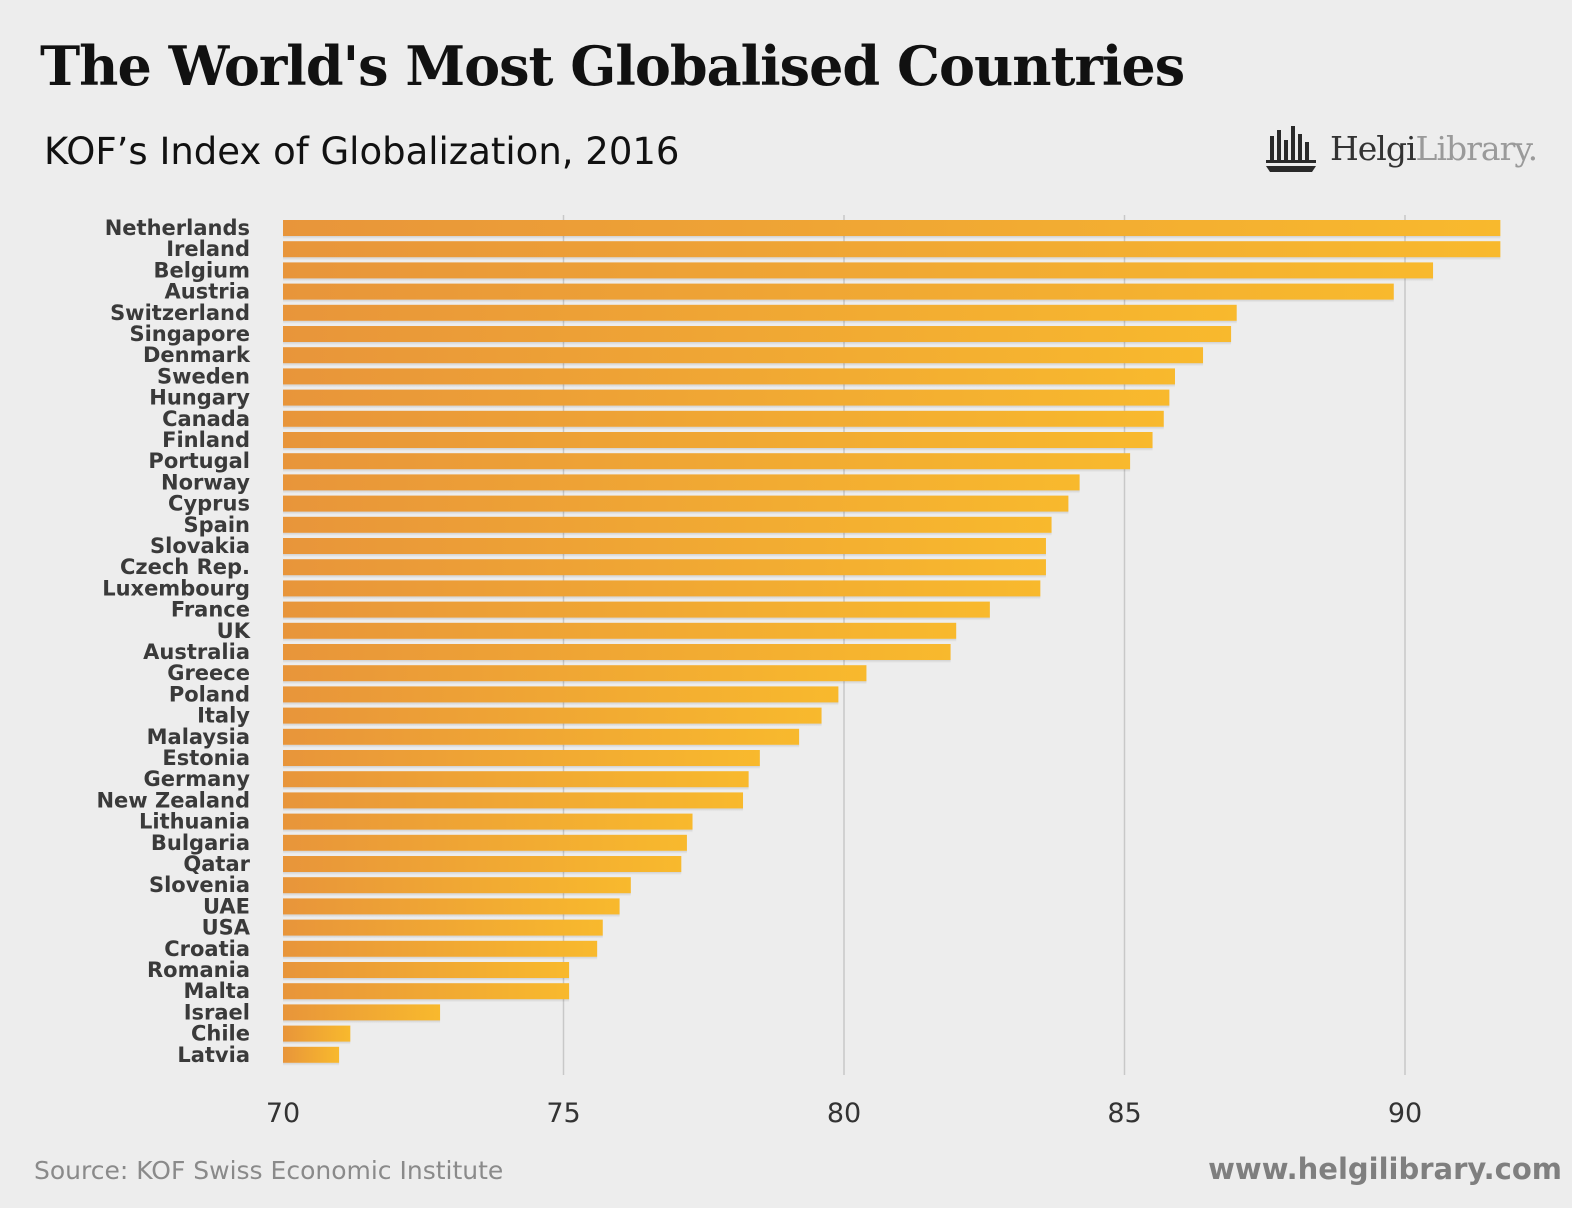 Image resolution: width=1572 pixels, height=1208 pixels. Describe the element at coordinates (216, 864) in the screenshot. I see `category-label: Qatar` at that location.